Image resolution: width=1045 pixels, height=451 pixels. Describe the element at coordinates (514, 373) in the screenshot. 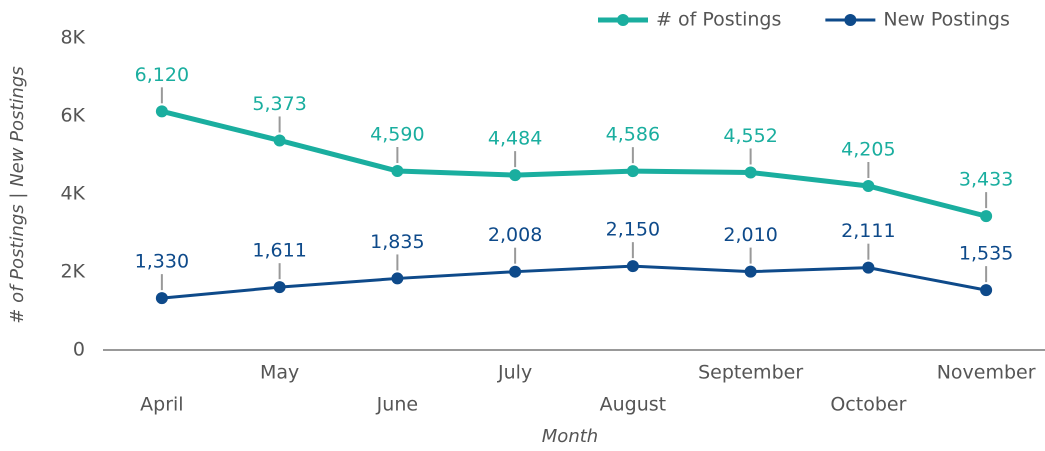

I see `x-tick-label: July` at that location.